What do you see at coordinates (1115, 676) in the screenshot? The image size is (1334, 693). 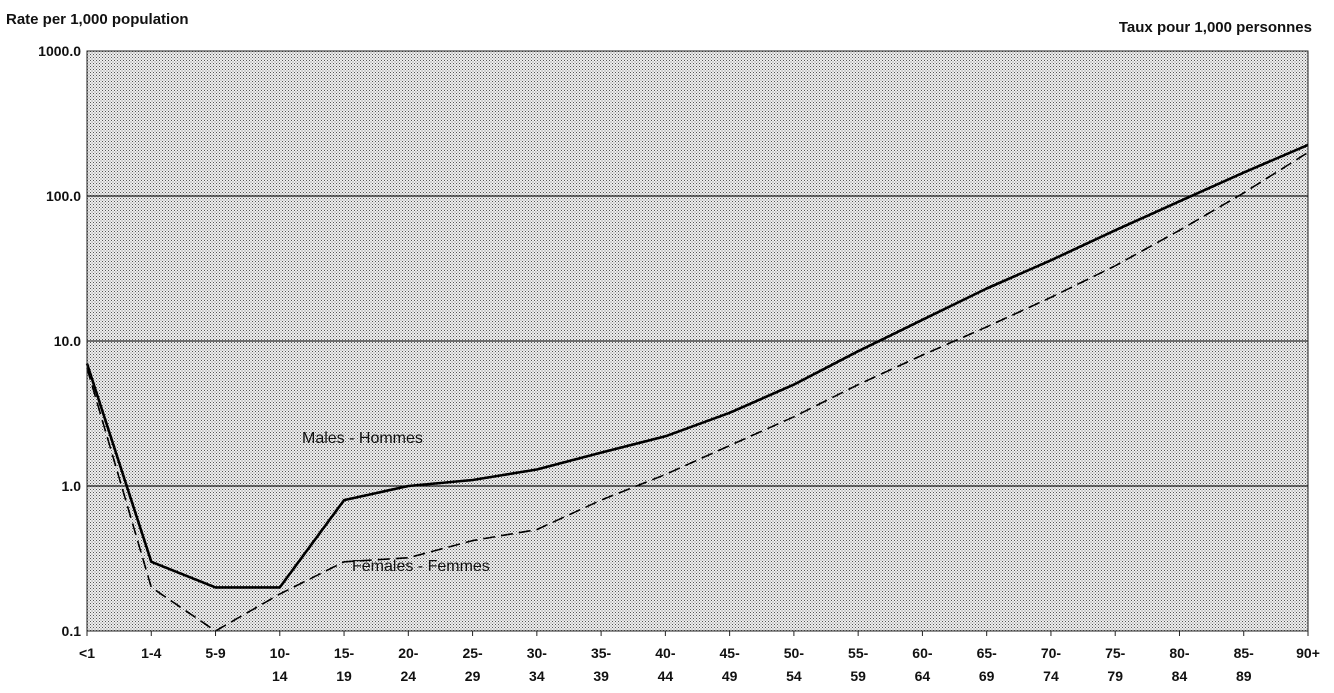 I see `x-tick-label: 79` at bounding box center [1115, 676].